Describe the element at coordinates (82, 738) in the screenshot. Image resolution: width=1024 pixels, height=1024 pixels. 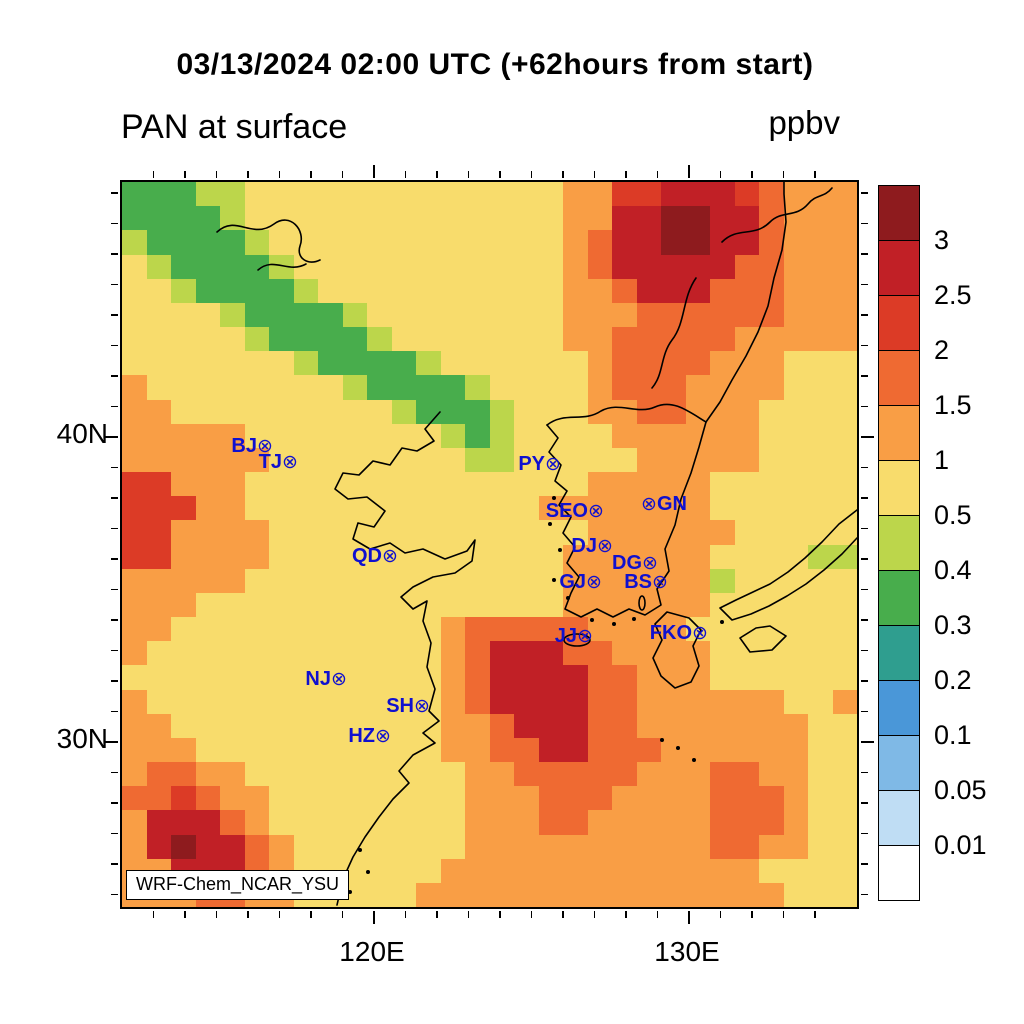
I see `axis-label-30N: 30N` at that location.